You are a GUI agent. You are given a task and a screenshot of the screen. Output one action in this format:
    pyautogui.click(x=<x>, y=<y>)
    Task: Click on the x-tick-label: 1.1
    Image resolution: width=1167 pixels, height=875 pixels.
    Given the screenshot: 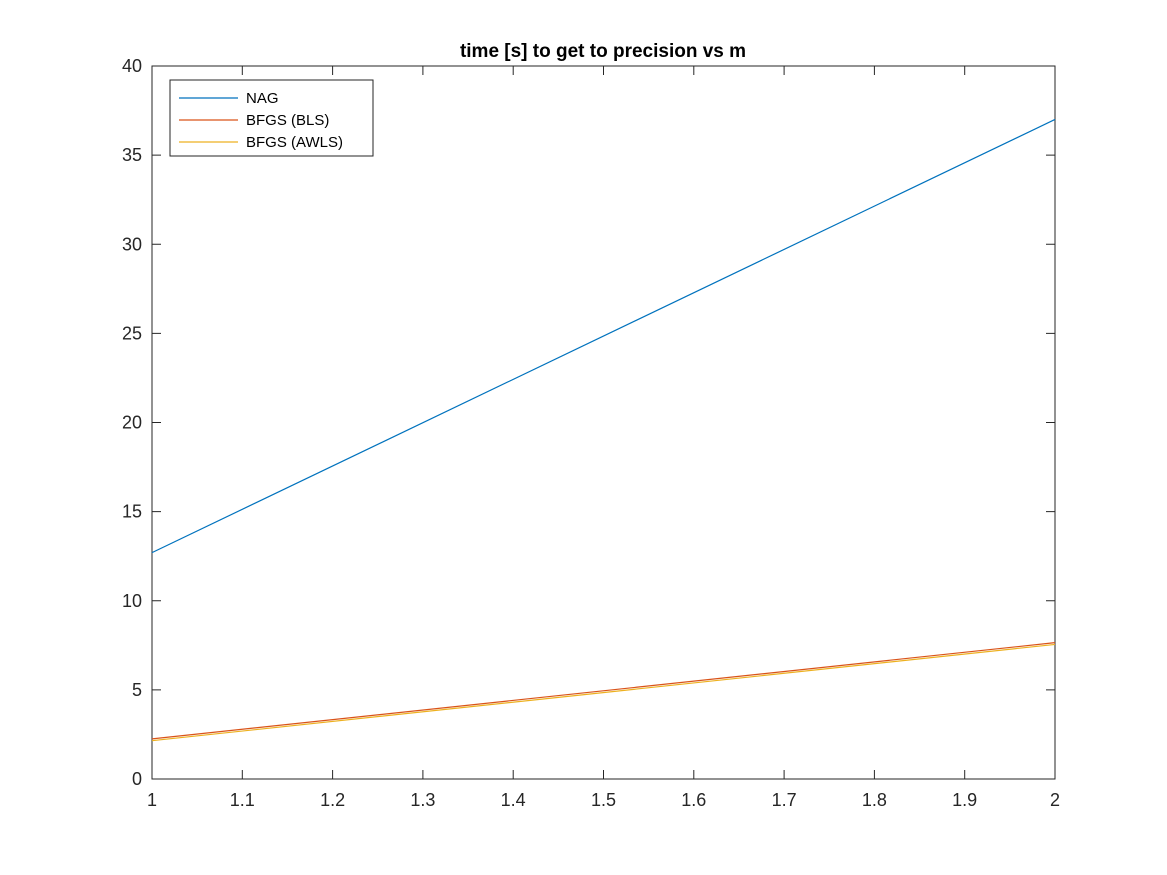 What is the action you would take?
    pyautogui.click(x=242, y=800)
    